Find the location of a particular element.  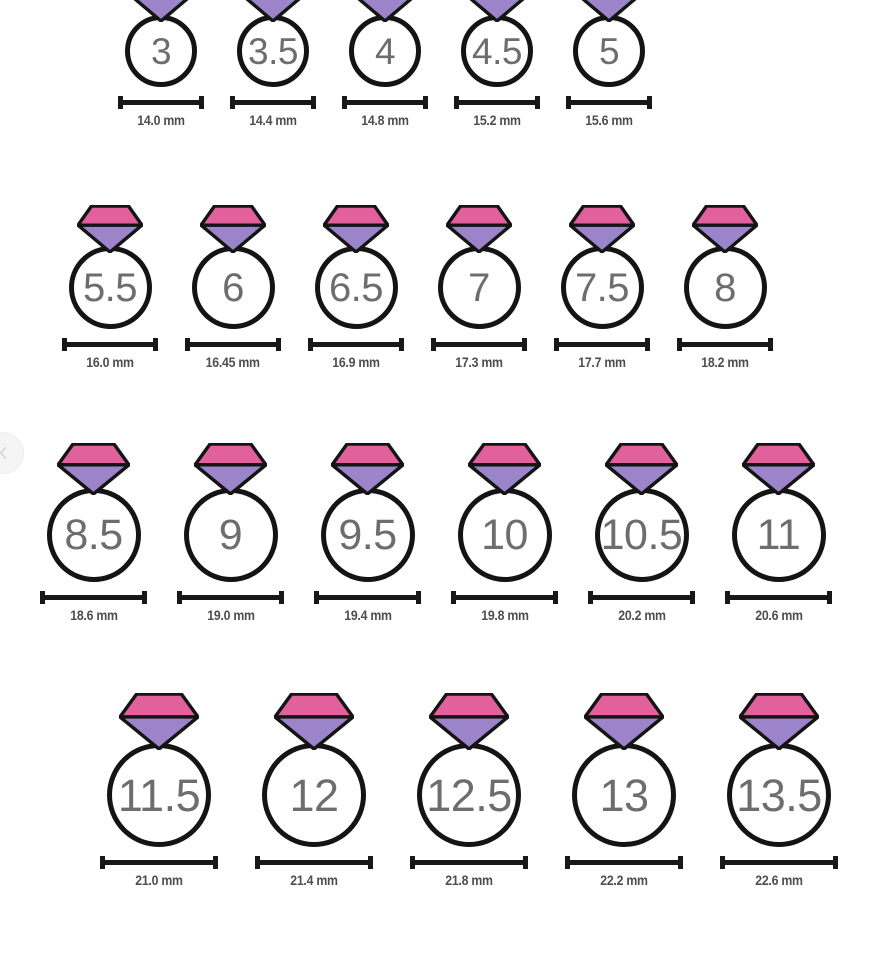

ring-figure: 4.5 is located at coordinates (497, 43).